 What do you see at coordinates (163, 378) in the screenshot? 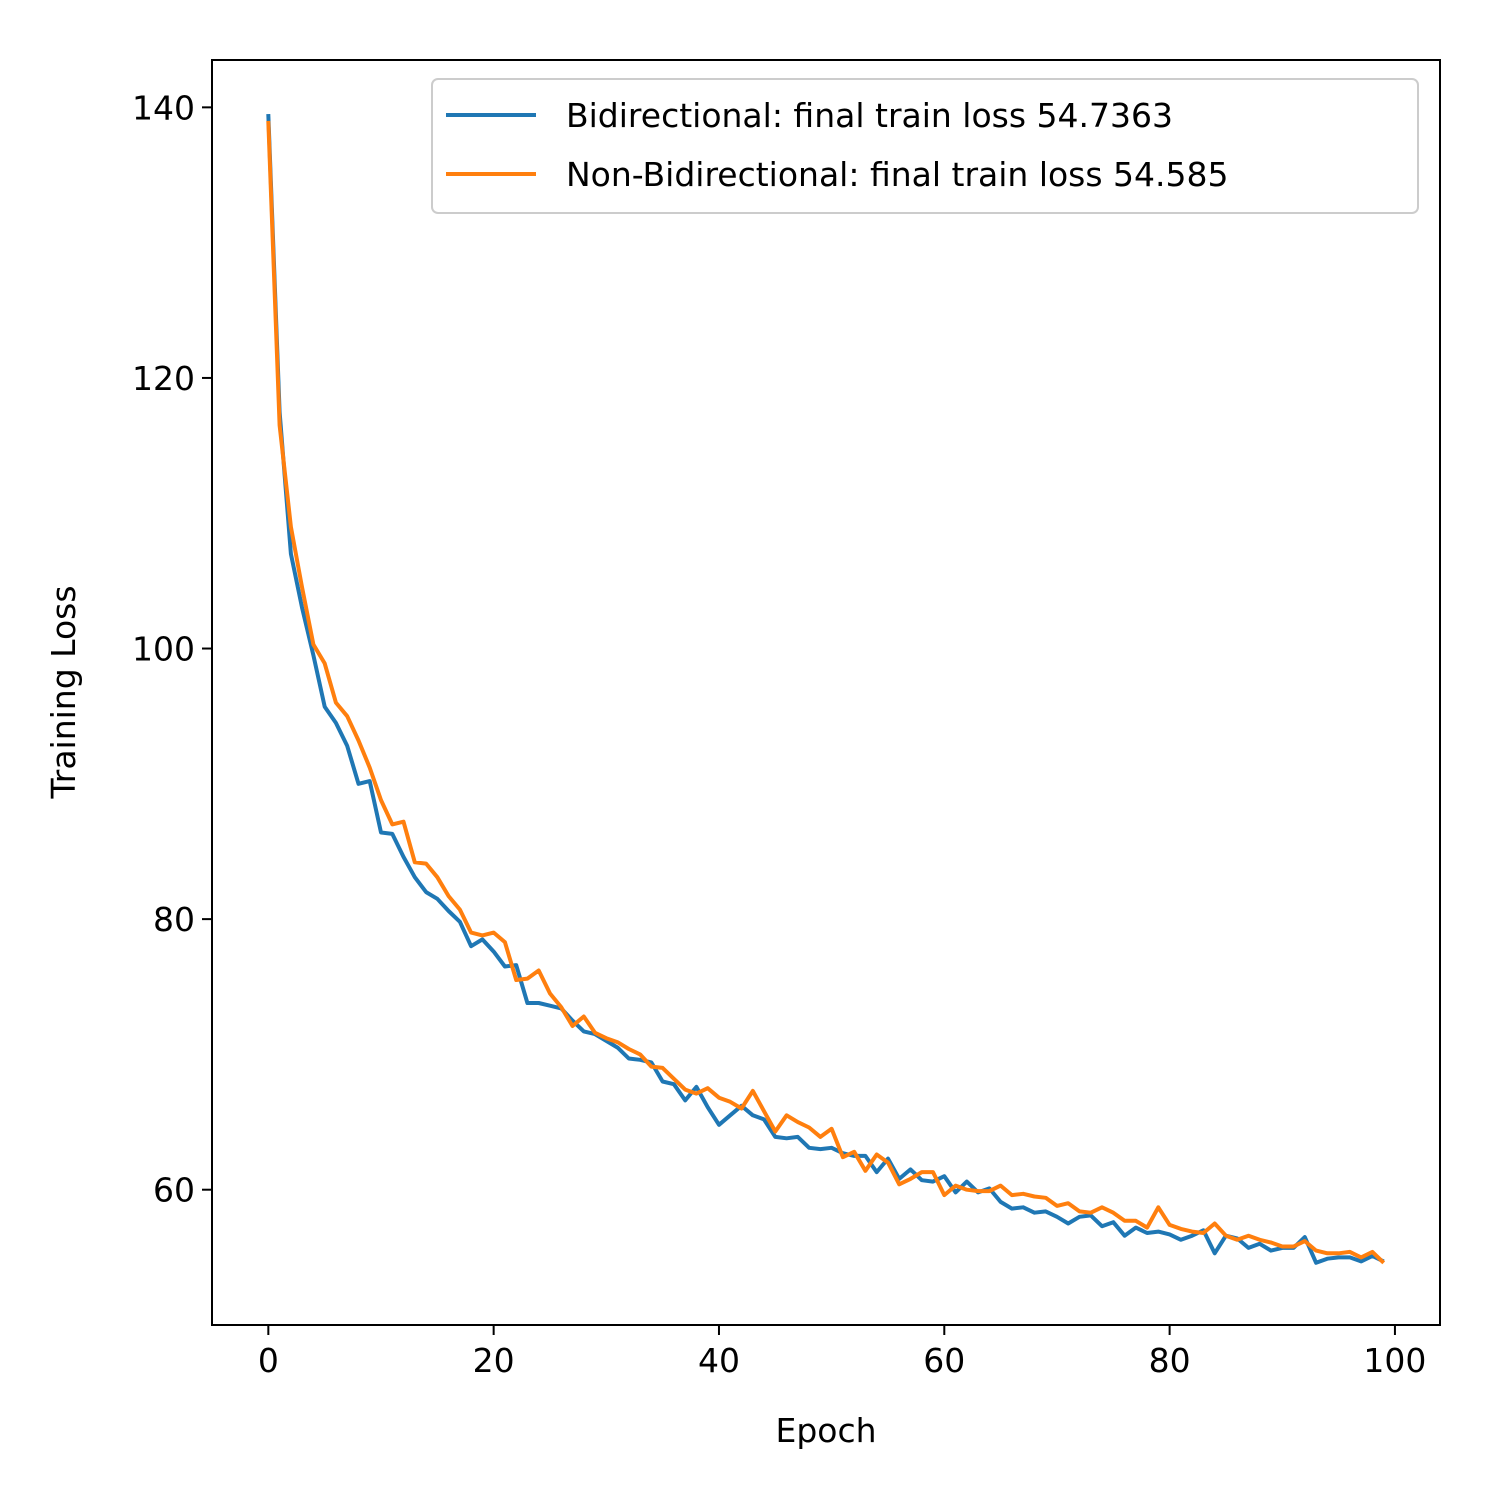
I see `y-tick-label: 120` at bounding box center [163, 378].